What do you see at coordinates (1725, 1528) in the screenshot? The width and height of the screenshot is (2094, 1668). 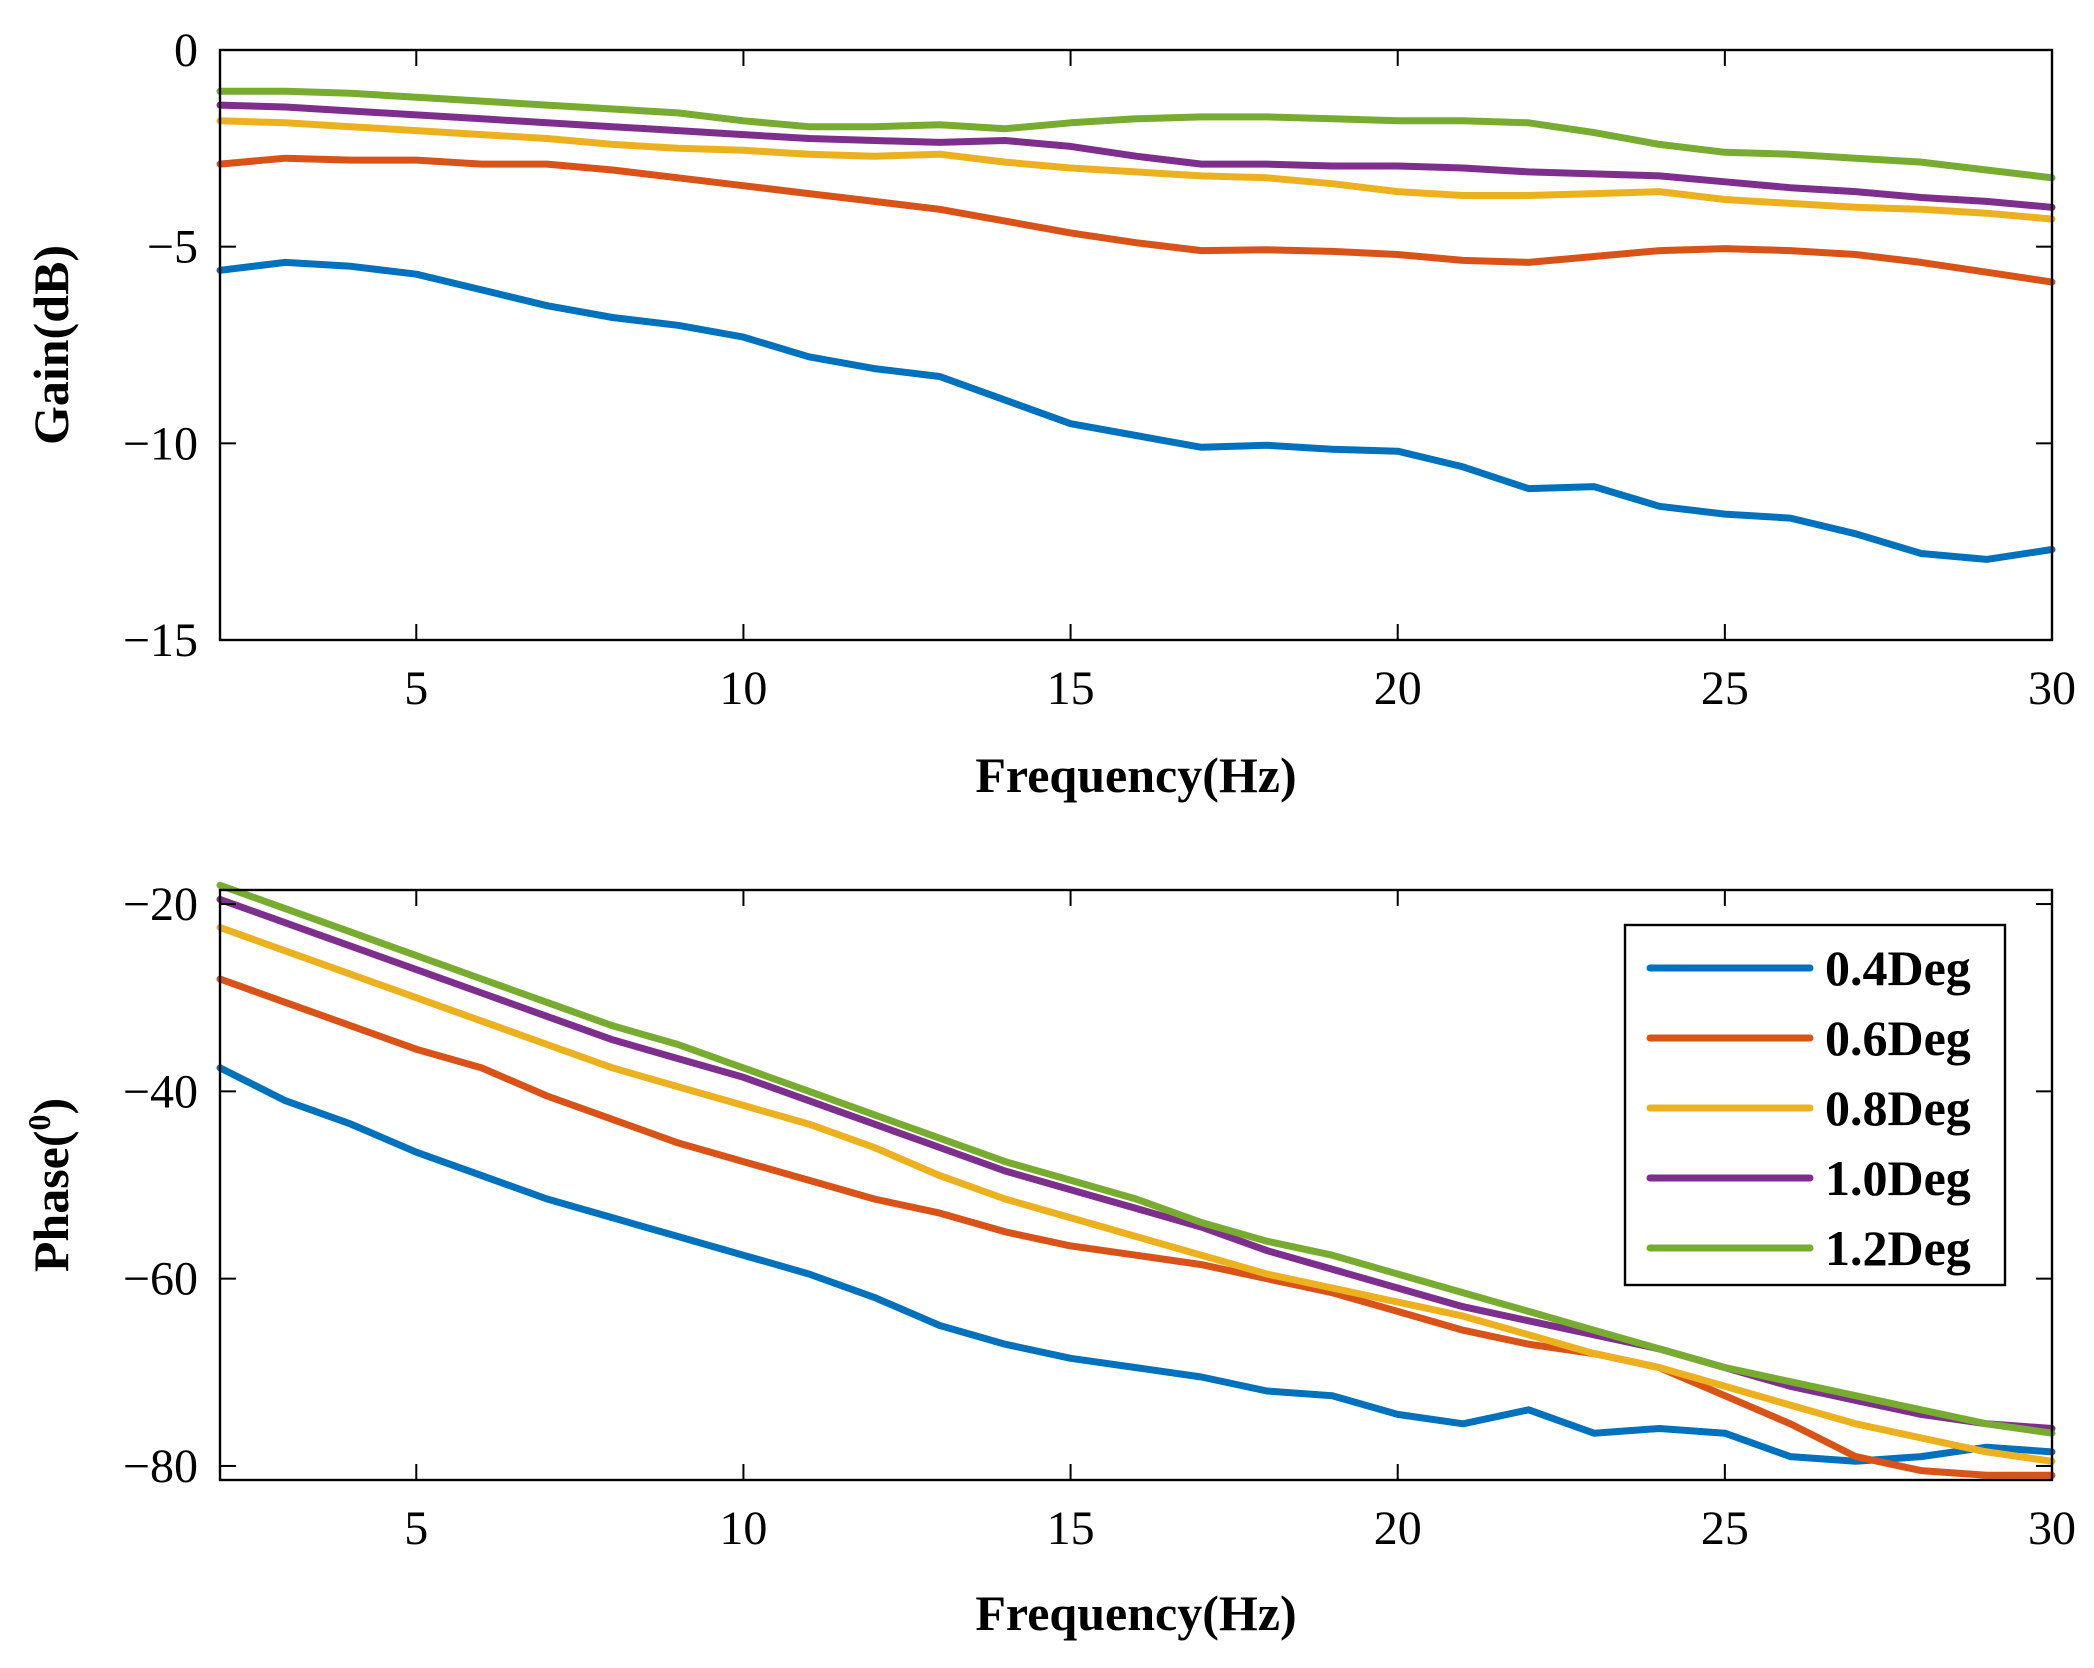 I see `phase-x-tick-label-25: 25` at bounding box center [1725, 1528].